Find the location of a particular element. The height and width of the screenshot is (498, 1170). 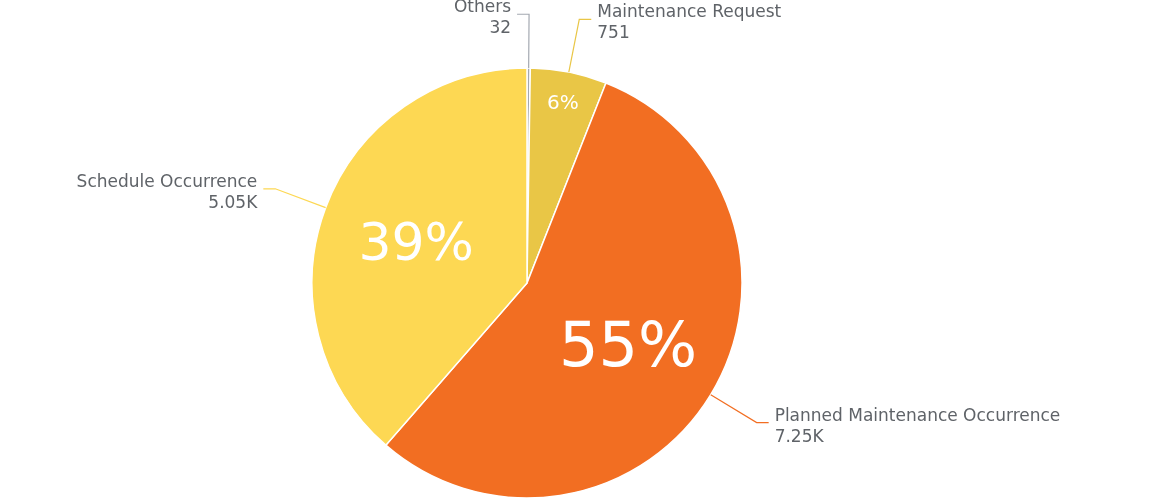

data-label: 751 is located at coordinates (613, 32).